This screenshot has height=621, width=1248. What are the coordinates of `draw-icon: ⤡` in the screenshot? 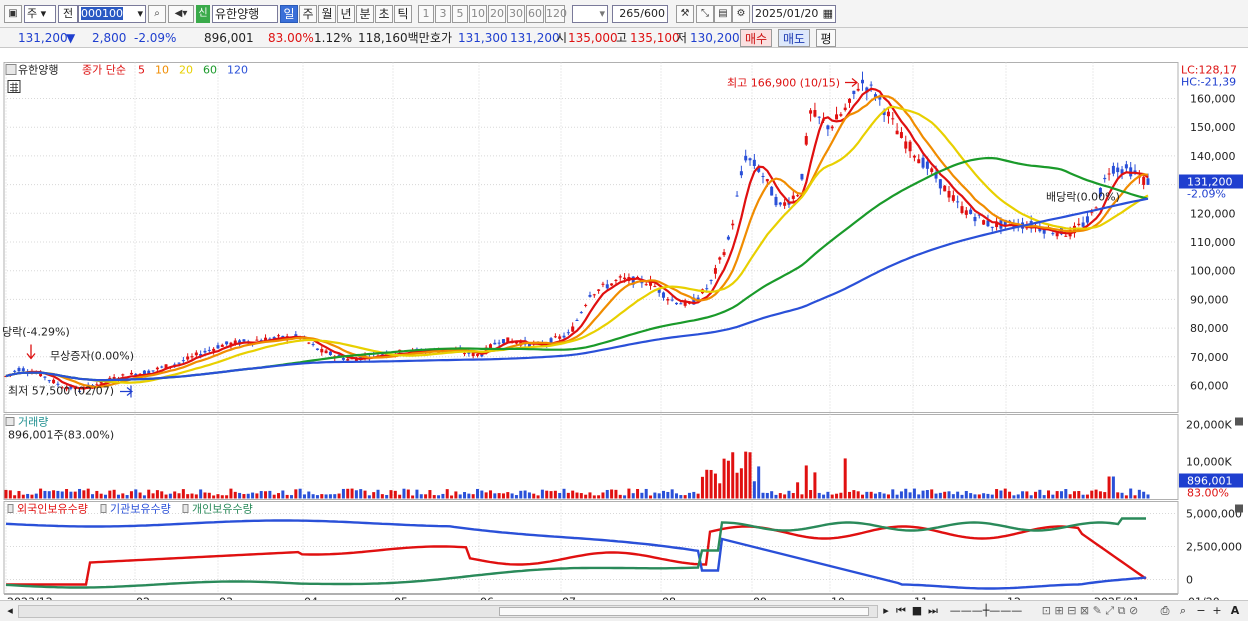 It's located at (705, 14).